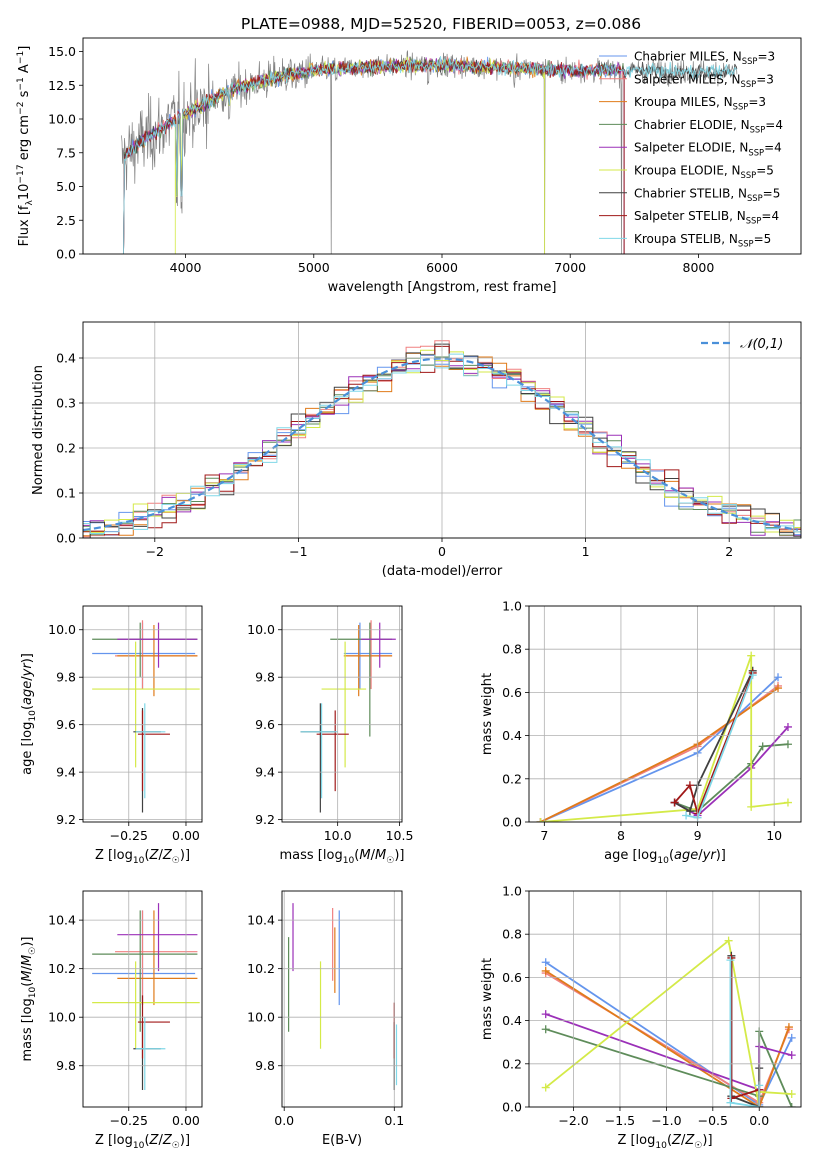 Image resolution: width=819 pixels, height=1170 pixels. What do you see at coordinates (342, 857) in the screenshot?
I see `x-axis-label: mass [log10(M/M☉)]` at bounding box center [342, 857].